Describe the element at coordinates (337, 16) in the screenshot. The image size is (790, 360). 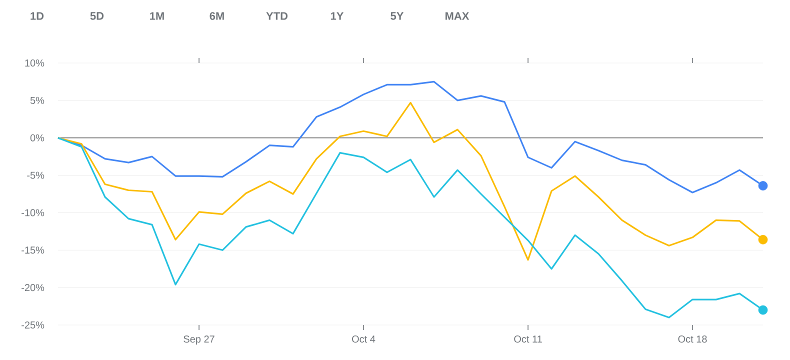
I see `text: 1Y` at that location.